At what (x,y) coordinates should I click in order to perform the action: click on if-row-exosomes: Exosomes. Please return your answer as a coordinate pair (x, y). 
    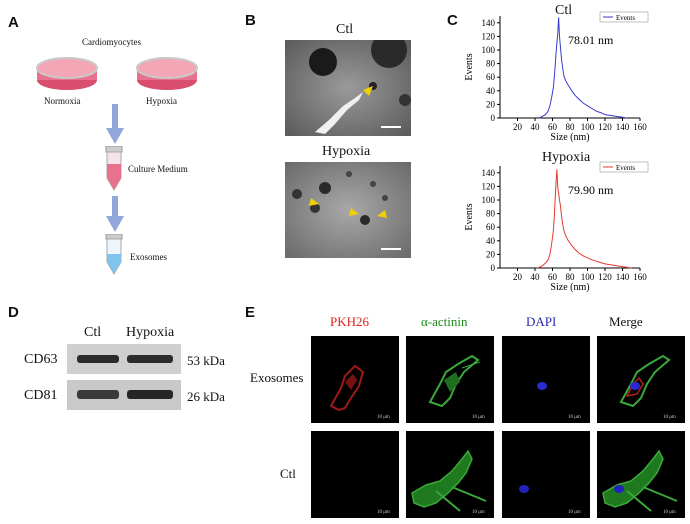
    Looking at the image, I should click on (277, 377).